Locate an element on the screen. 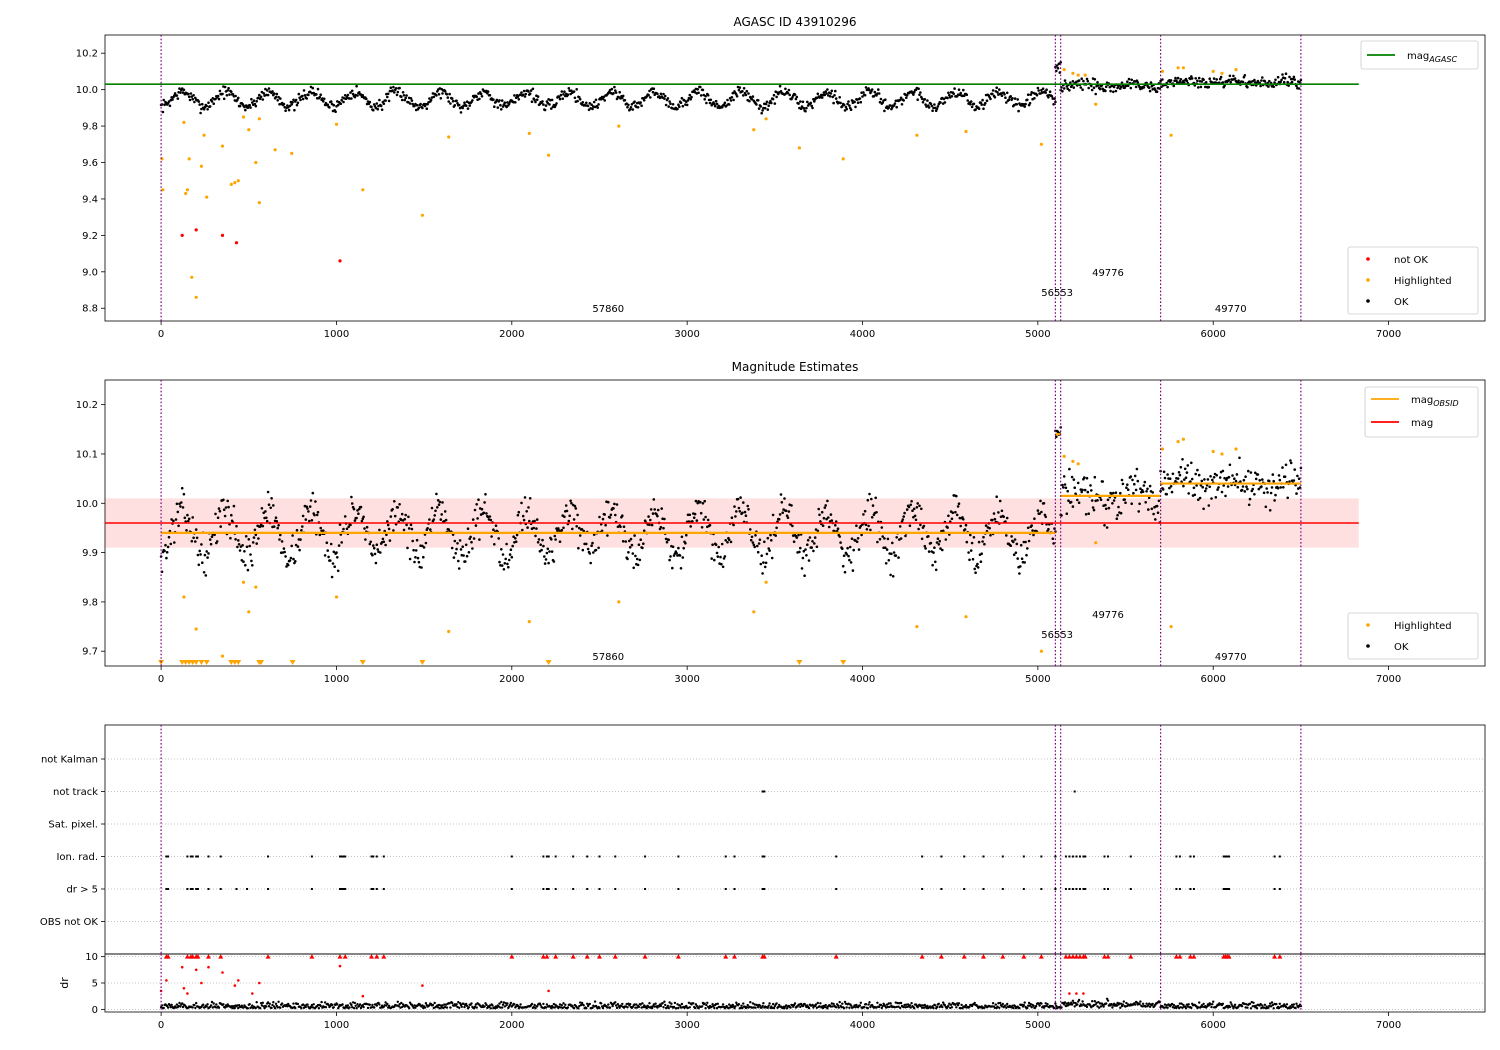  dr-clip-marker is located at coordinates (984, 956).